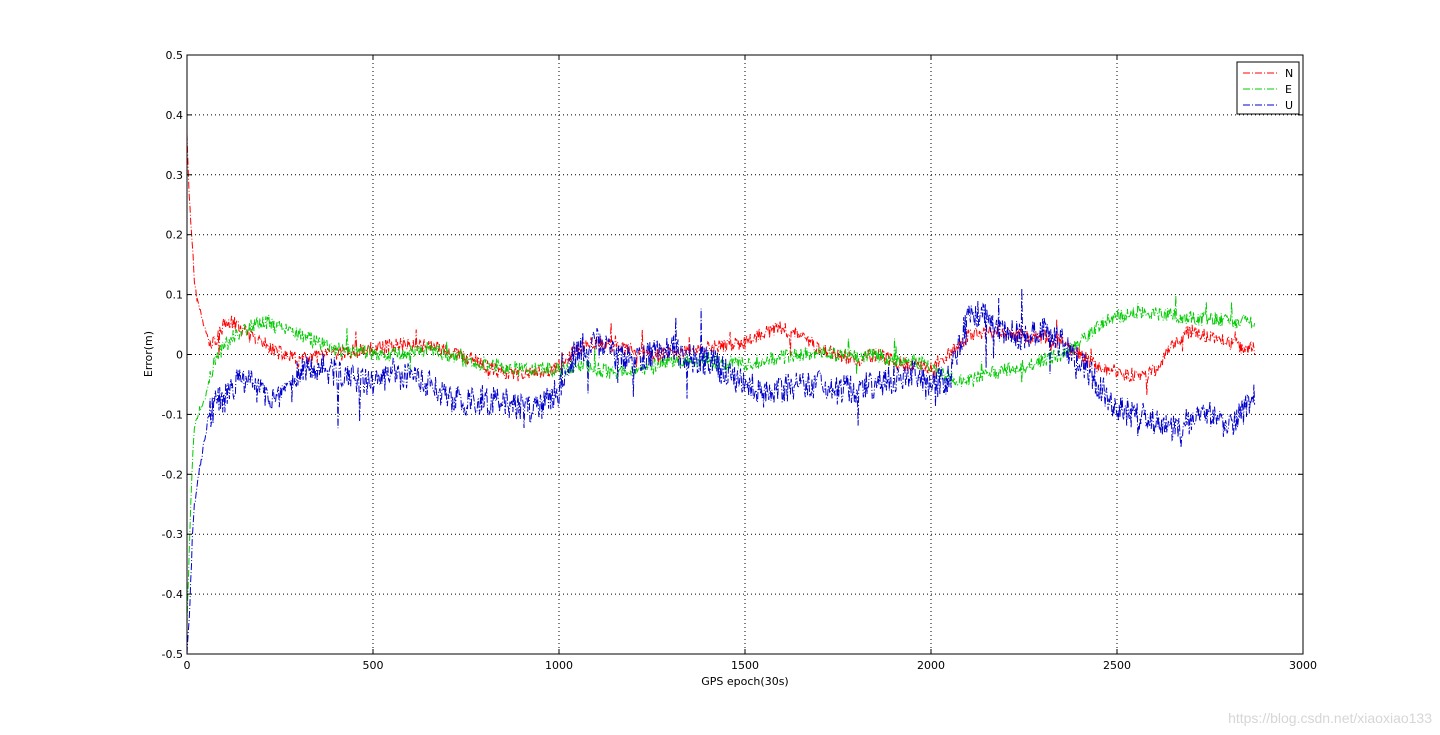 The width and height of the screenshot is (1440, 735). What do you see at coordinates (1303, 665) in the screenshot?
I see `x-tick-label: 3000` at bounding box center [1303, 665].